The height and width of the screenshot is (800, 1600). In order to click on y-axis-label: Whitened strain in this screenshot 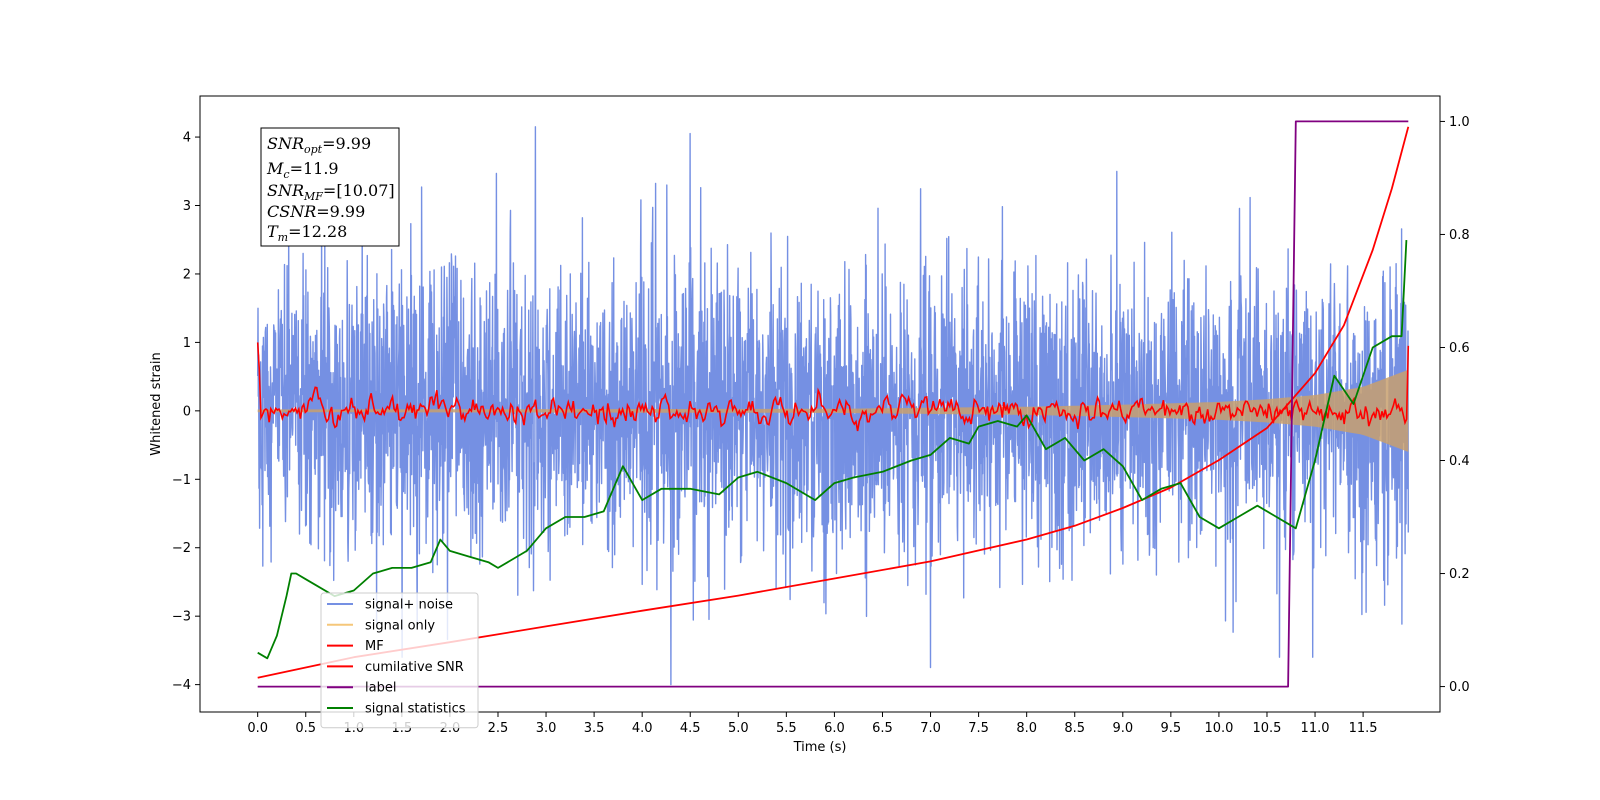, I will do `click(156, 403)`.